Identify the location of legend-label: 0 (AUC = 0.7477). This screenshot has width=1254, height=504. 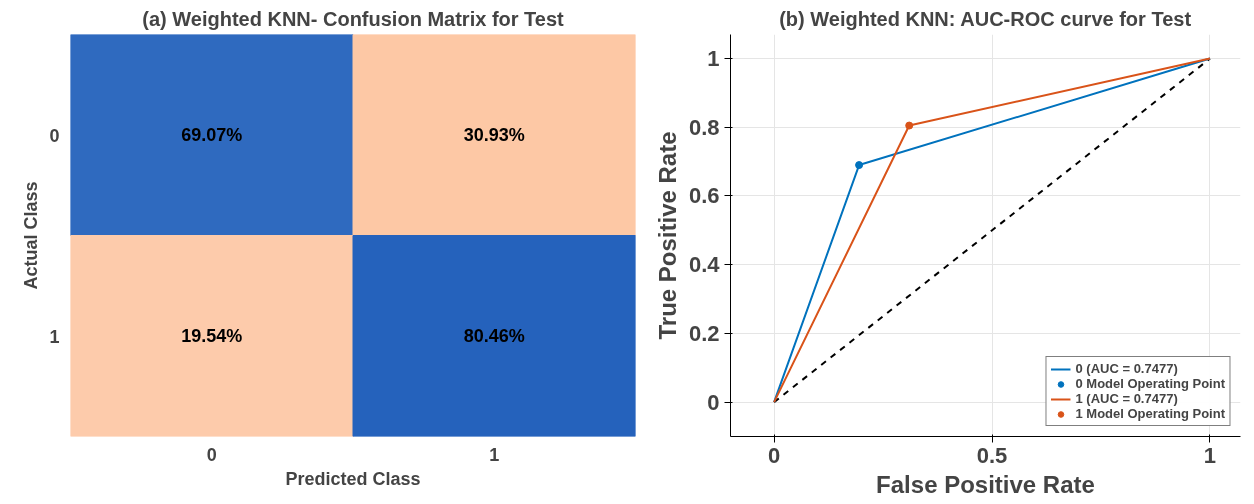
(1126, 368).